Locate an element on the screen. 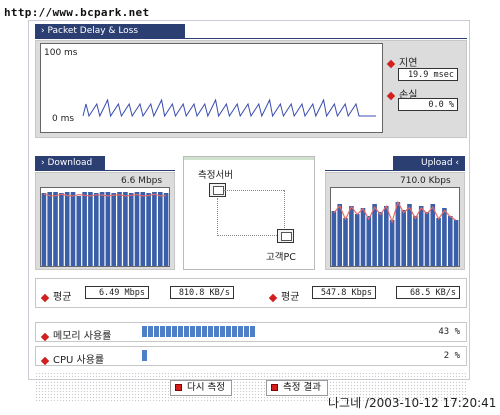 This screenshot has width=500, height=415. retest-button: 다시 측정 is located at coordinates (201, 388).